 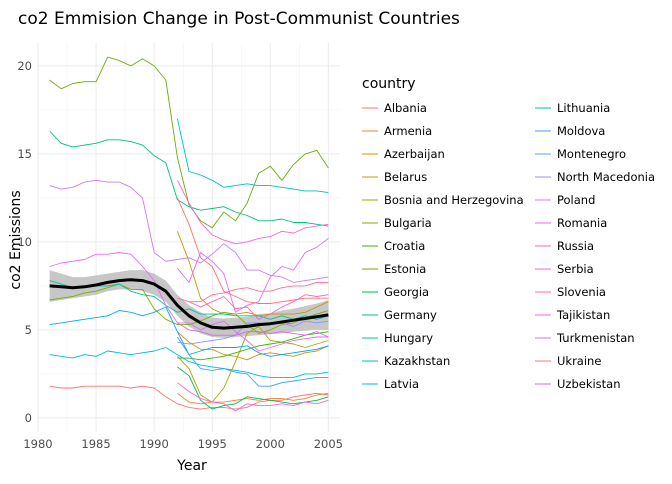 I want to click on x-tick-label: 1985, so click(x=95, y=444).